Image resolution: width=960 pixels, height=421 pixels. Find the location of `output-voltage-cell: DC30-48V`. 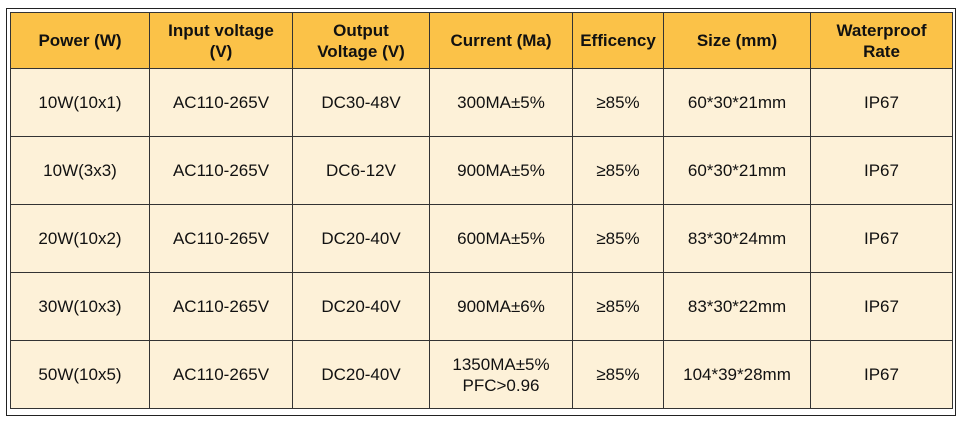

output-voltage-cell: DC30-48V is located at coordinates (361, 102).